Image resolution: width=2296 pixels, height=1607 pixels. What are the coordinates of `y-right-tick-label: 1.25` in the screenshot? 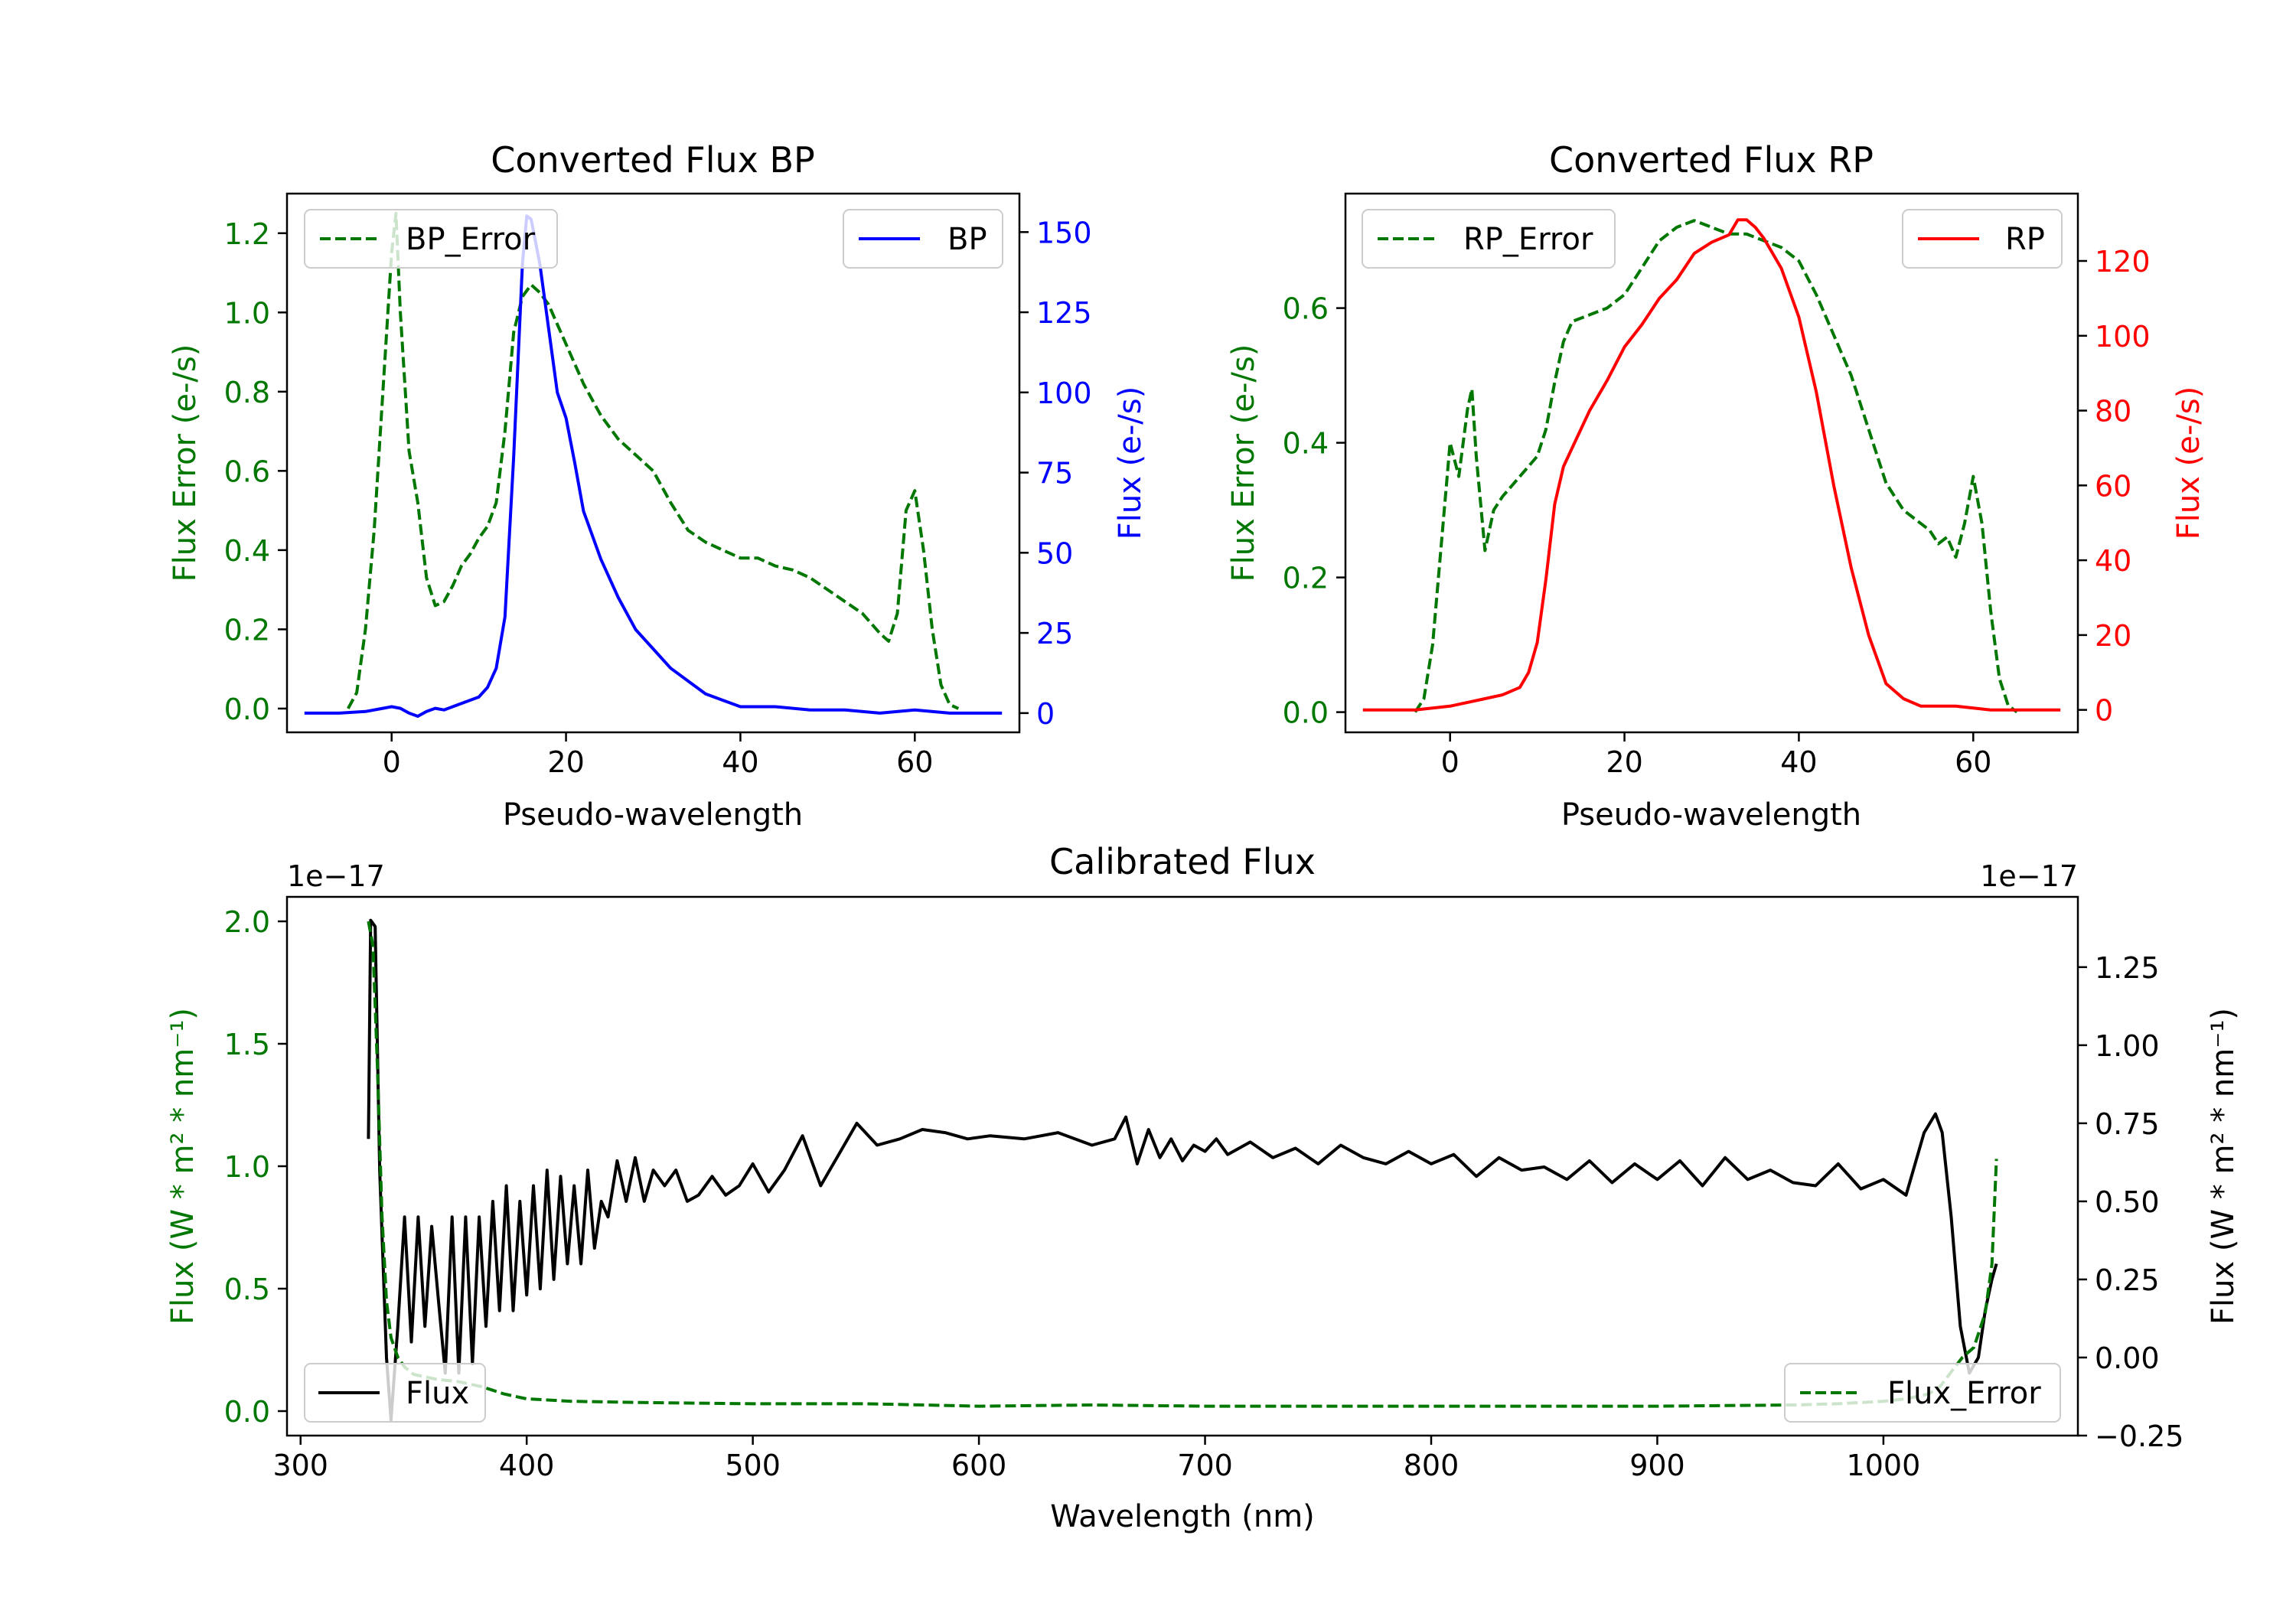 It's located at (2127, 968).